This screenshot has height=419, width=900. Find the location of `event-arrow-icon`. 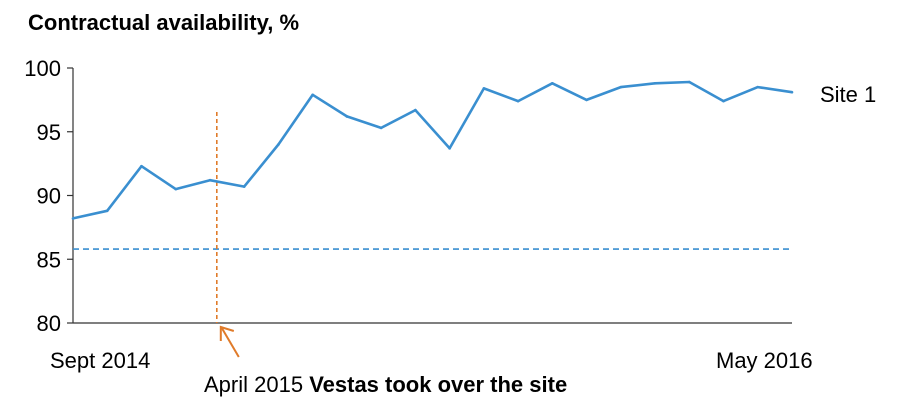

event-arrow-icon is located at coordinates (229, 341).